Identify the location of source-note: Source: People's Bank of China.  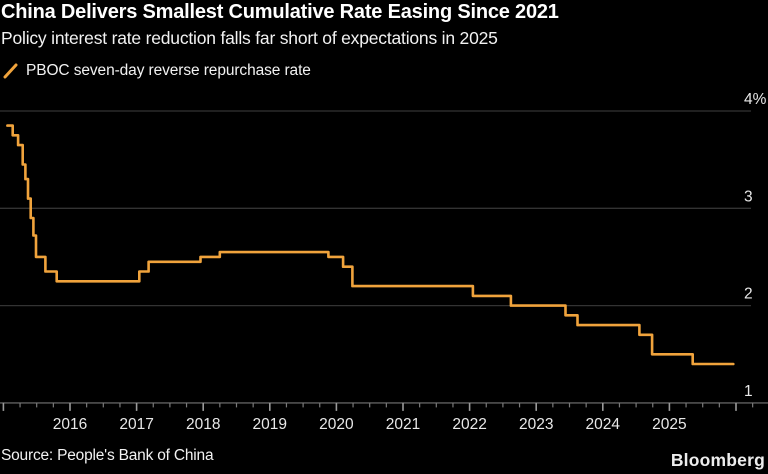
(107, 455).